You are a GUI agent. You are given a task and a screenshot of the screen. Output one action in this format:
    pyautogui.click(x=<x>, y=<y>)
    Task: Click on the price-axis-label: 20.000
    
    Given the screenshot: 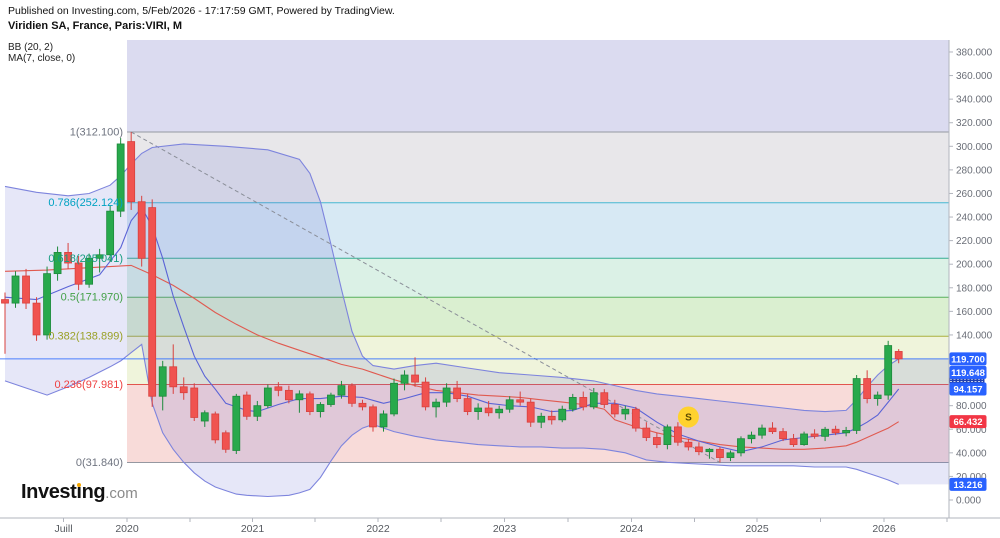 What is the action you would take?
    pyautogui.click(x=971, y=477)
    